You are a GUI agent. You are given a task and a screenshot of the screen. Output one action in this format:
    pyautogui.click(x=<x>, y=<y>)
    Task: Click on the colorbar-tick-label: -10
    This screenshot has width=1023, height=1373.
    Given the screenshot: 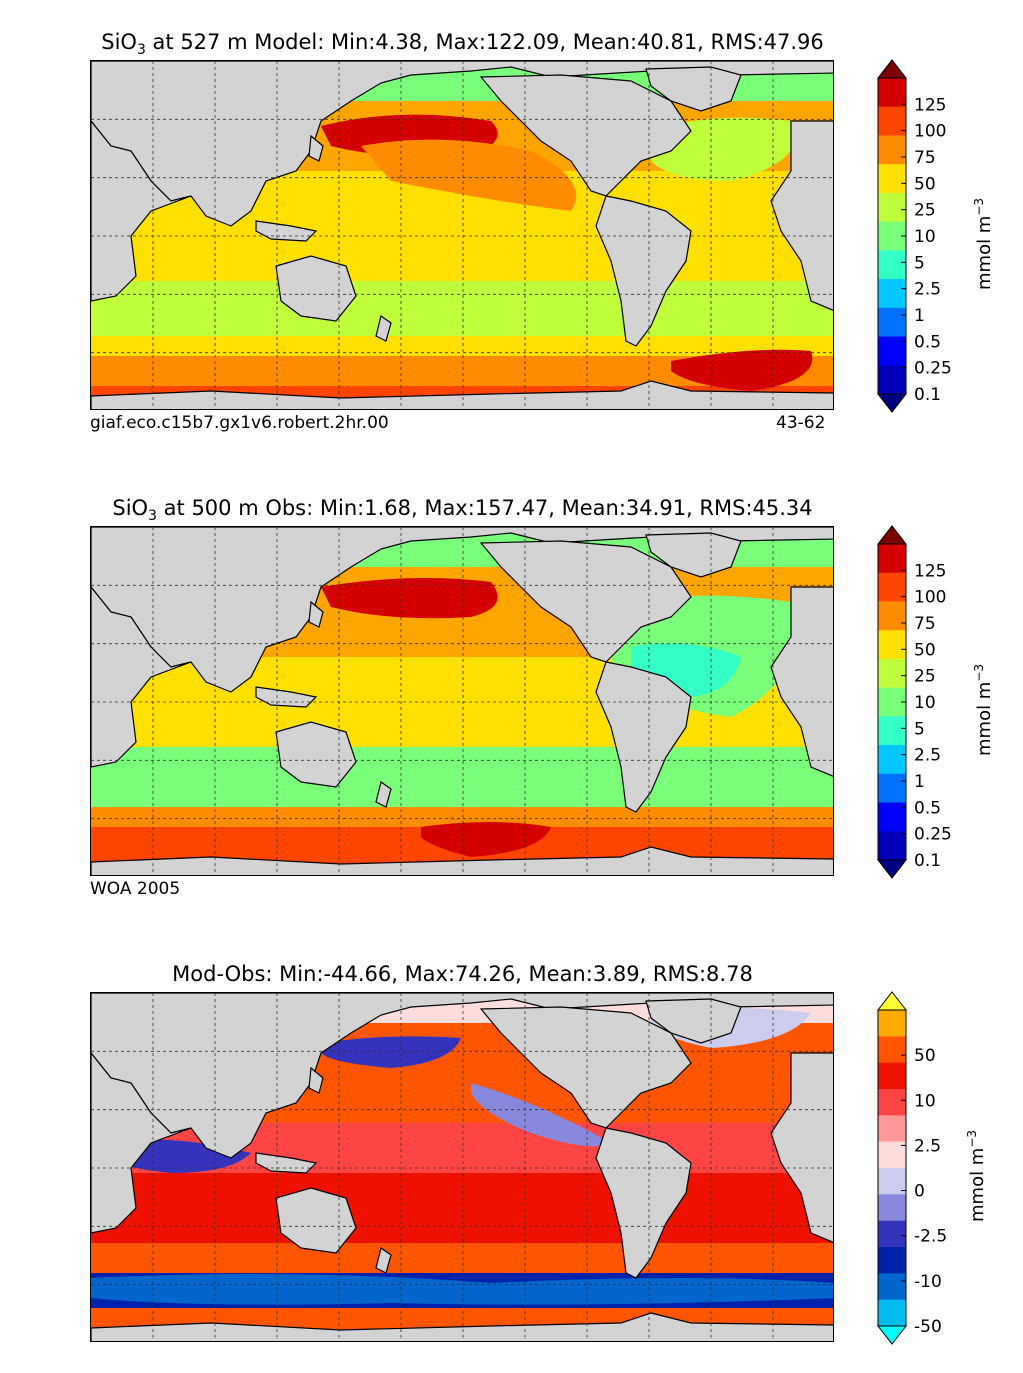 What is the action you would take?
    pyautogui.click(x=928, y=1282)
    